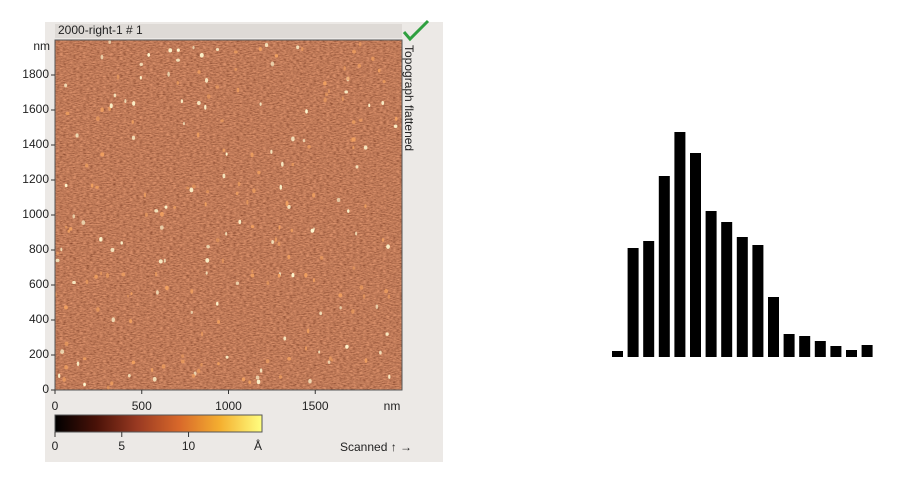 This screenshot has width=907, height=500. Describe the element at coordinates (55, 406) in the screenshot. I see `x-tick-label: 0` at that location.